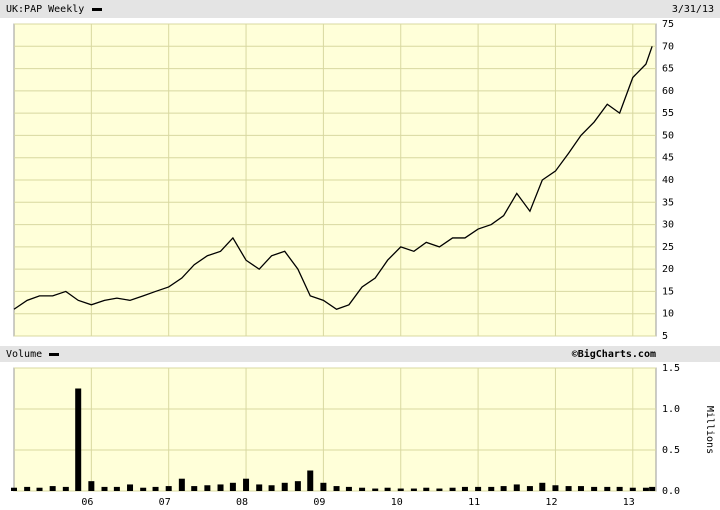  Describe the element at coordinates (668, 135) in the screenshot. I see `y-tick-label: 50` at that location.